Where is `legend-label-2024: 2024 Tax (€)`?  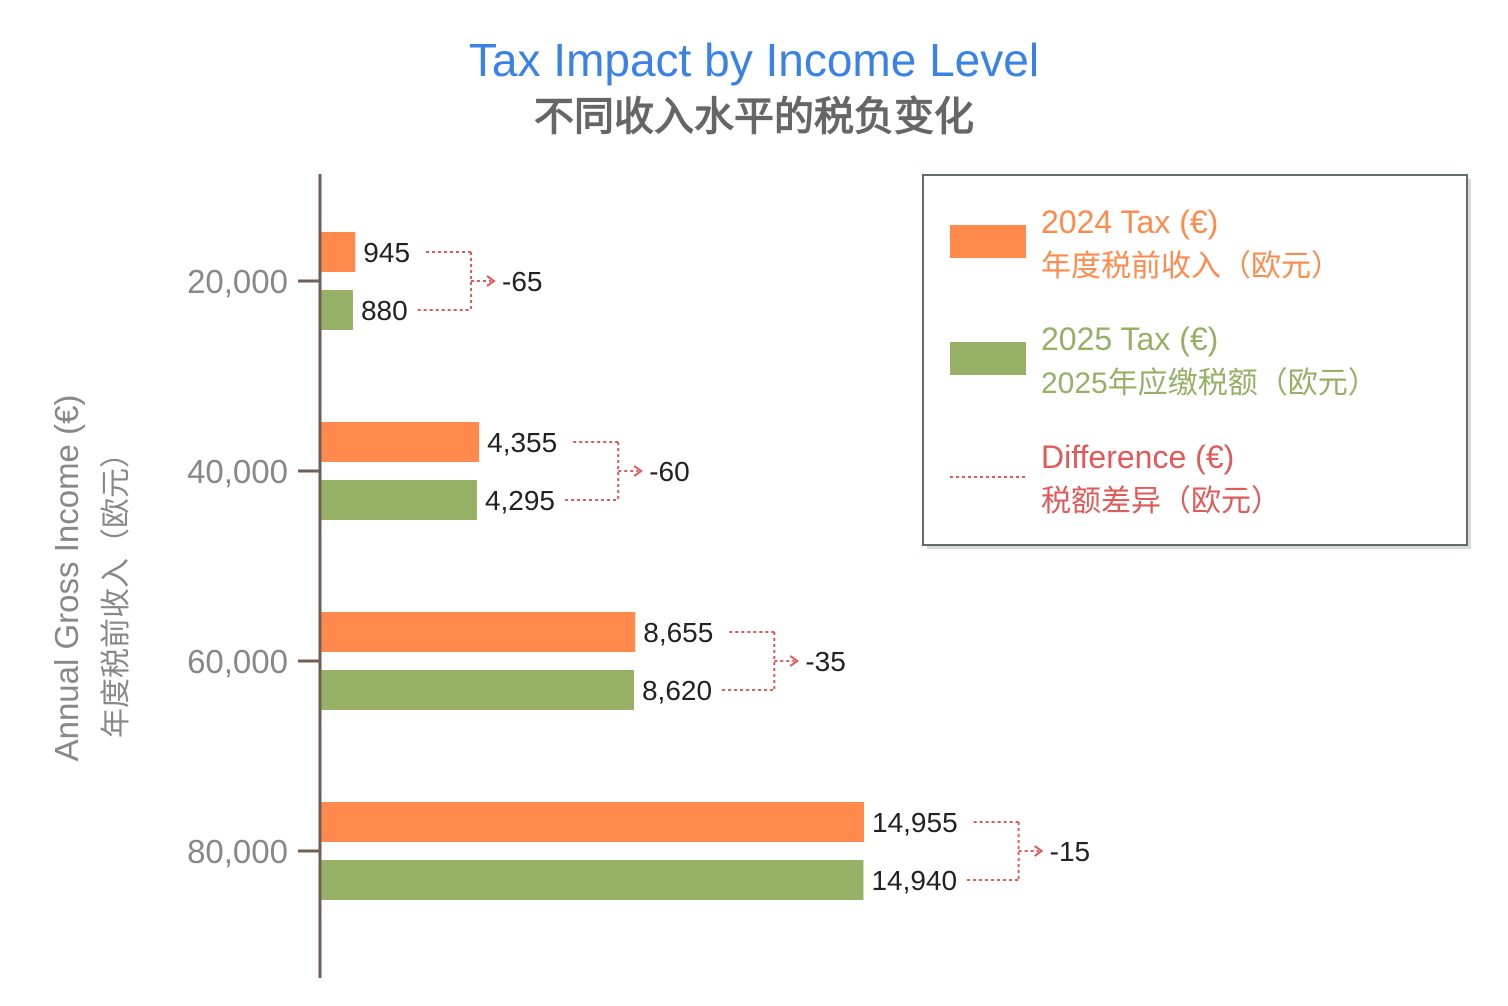 legend-label-2024: 2024 Tax (€) is located at coordinates (1129, 222).